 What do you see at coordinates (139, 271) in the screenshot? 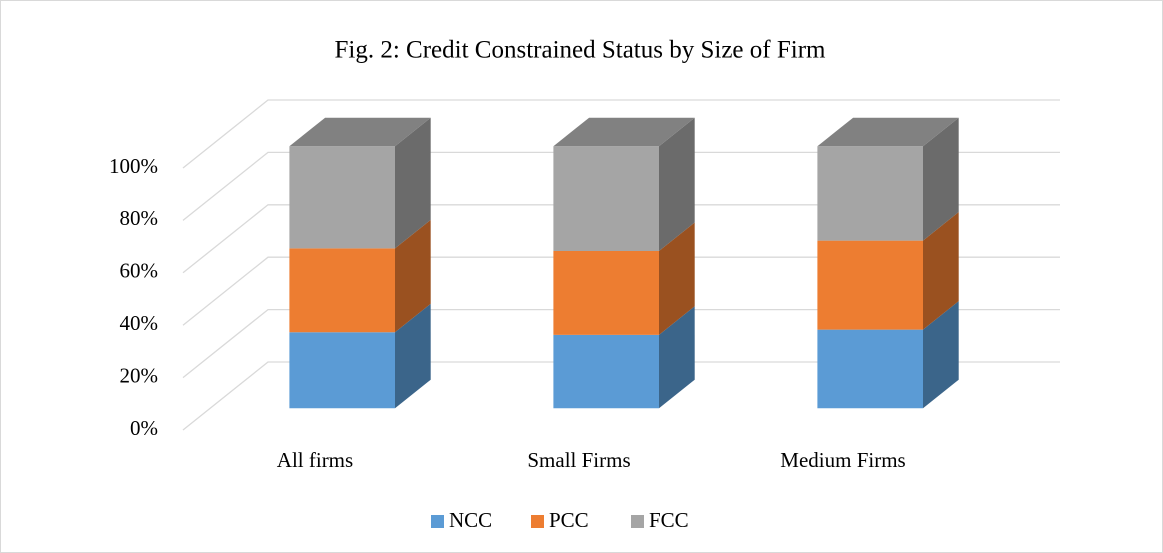
I see `y-tick-label: 60%` at bounding box center [139, 271].